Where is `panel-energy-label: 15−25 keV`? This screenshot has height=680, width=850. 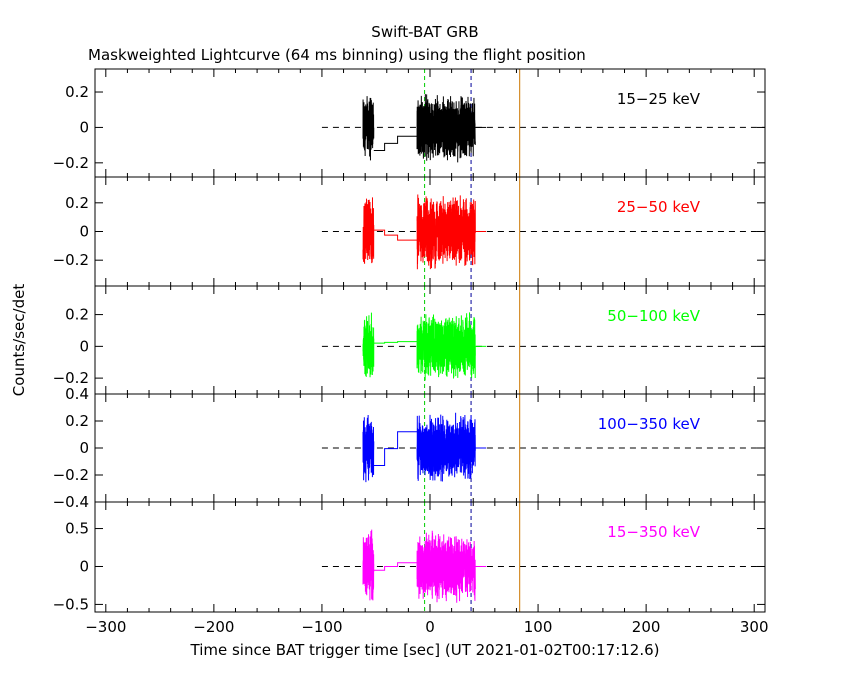
panel-energy-label: 15−25 keV is located at coordinates (659, 99).